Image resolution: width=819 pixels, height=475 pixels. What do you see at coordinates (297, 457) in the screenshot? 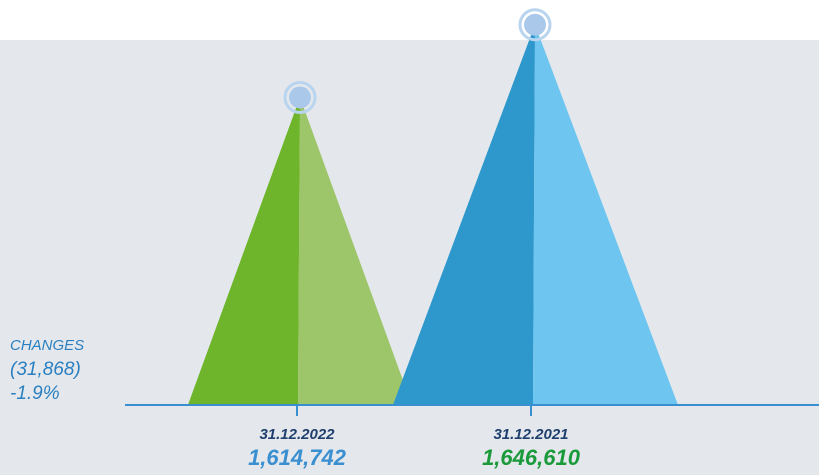
I see `value-label: 1,614,742` at bounding box center [297, 457].